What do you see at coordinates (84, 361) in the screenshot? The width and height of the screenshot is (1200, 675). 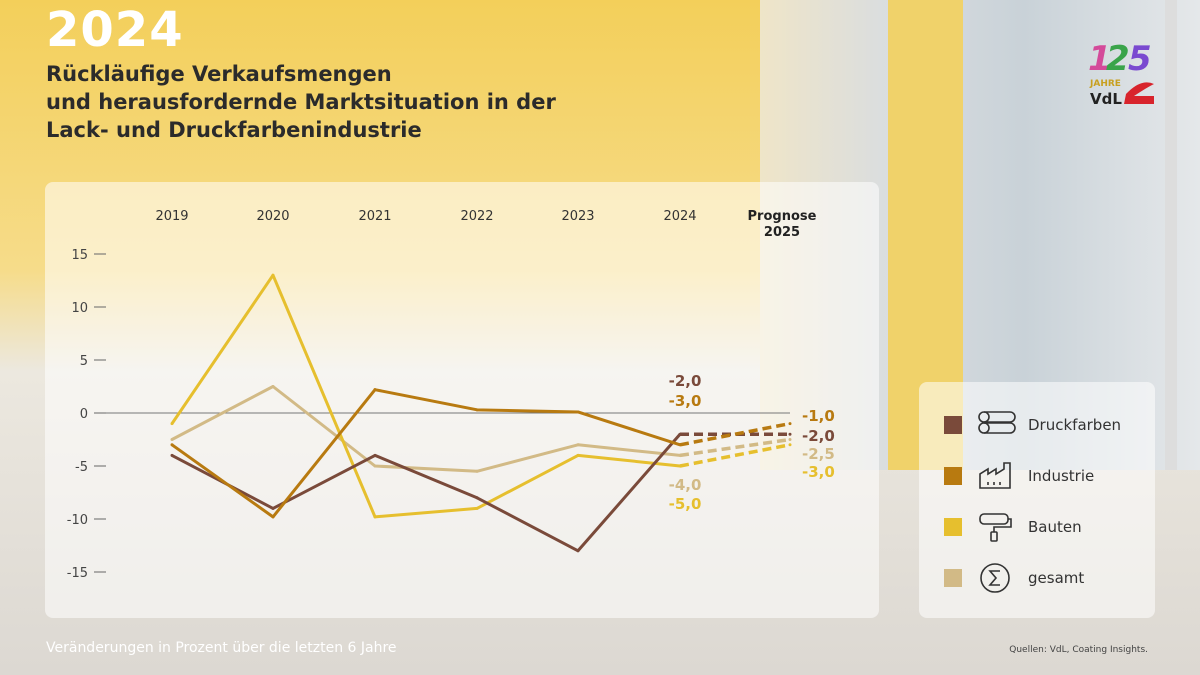 I see `y-tick-label: 5` at bounding box center [84, 361].